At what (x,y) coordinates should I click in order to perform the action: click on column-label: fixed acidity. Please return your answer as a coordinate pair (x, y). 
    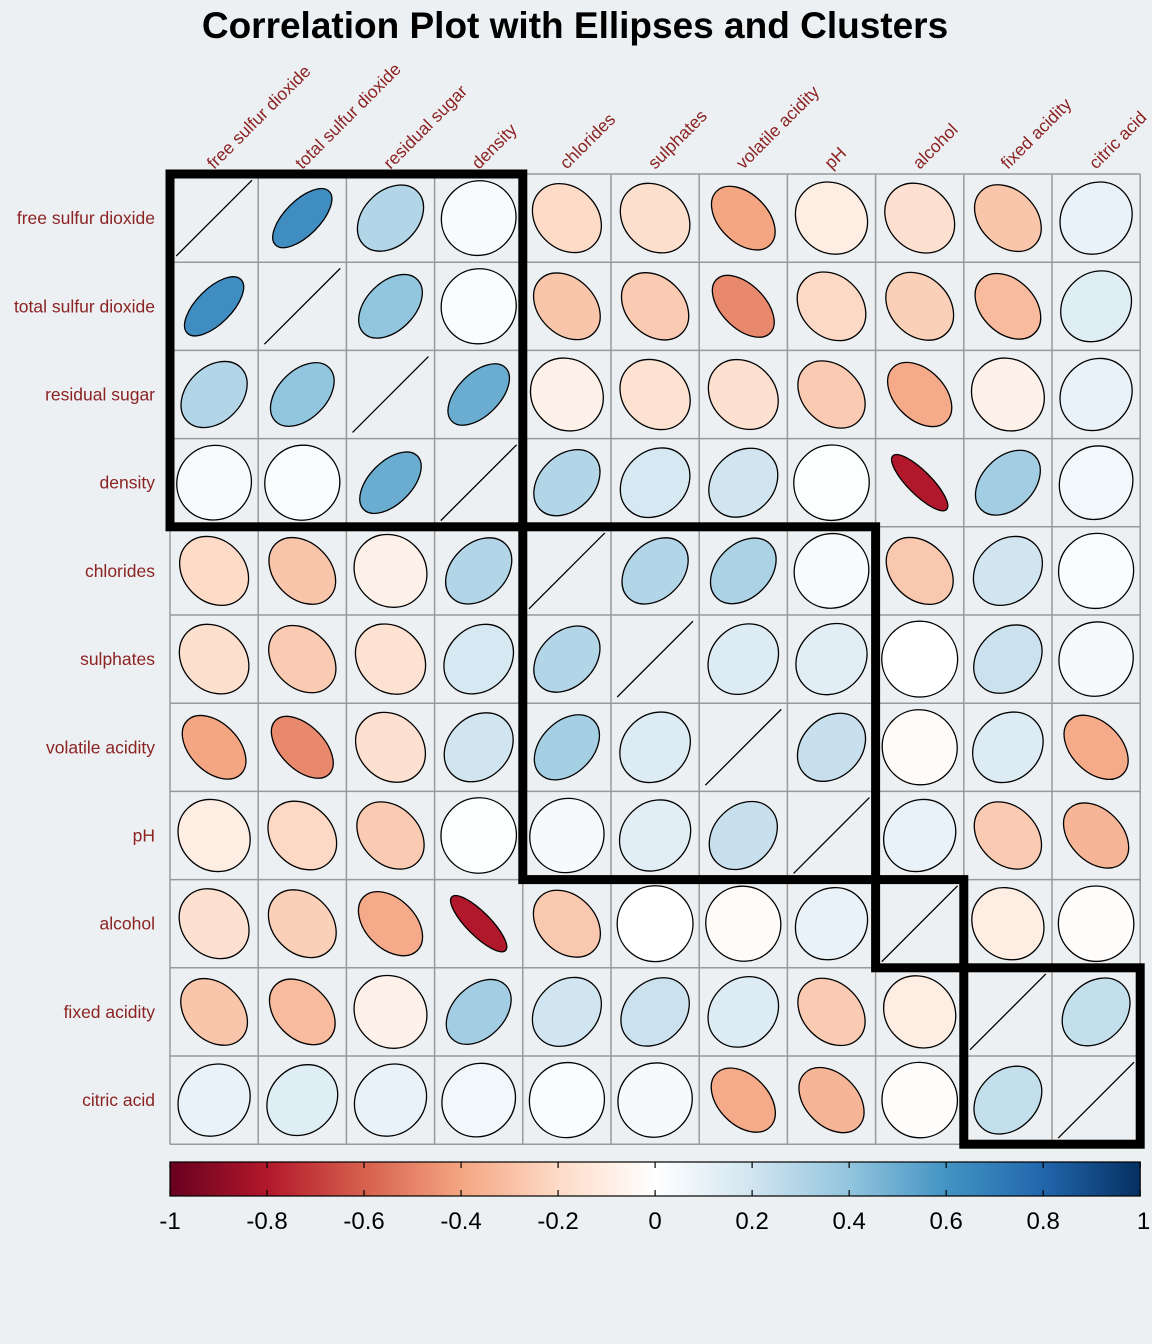
    Looking at the image, I should click on (1036, 133).